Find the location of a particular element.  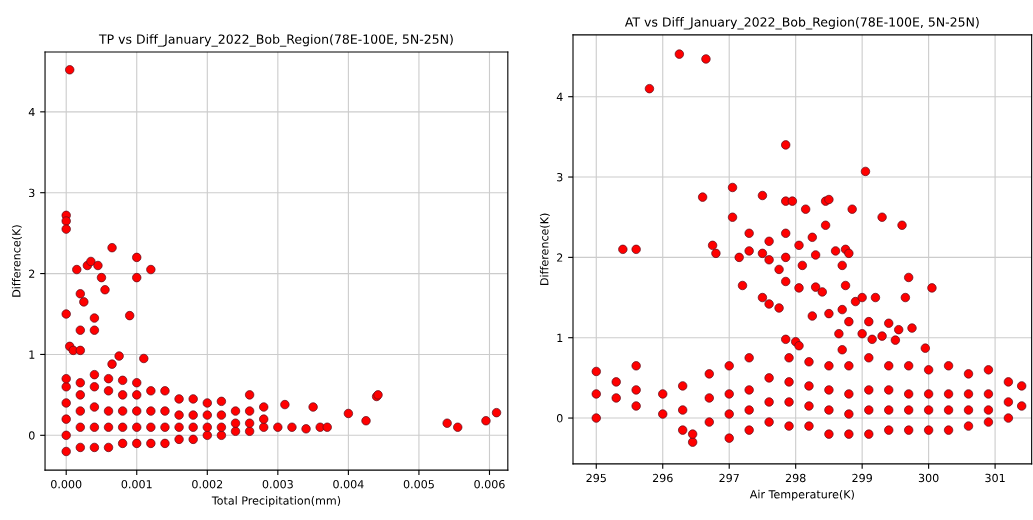

x-tick-label: 297 is located at coordinates (729, 478).